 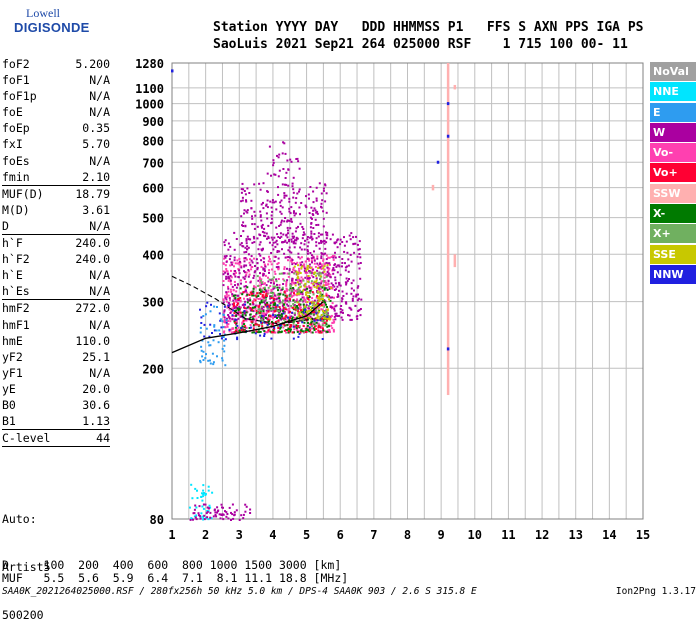 What do you see at coordinates (673, 173) in the screenshot?
I see `polarization-legend: NoVal NNE E W Vo- Vo+ SSW X- X+ SSE NNW` at bounding box center [673, 173].